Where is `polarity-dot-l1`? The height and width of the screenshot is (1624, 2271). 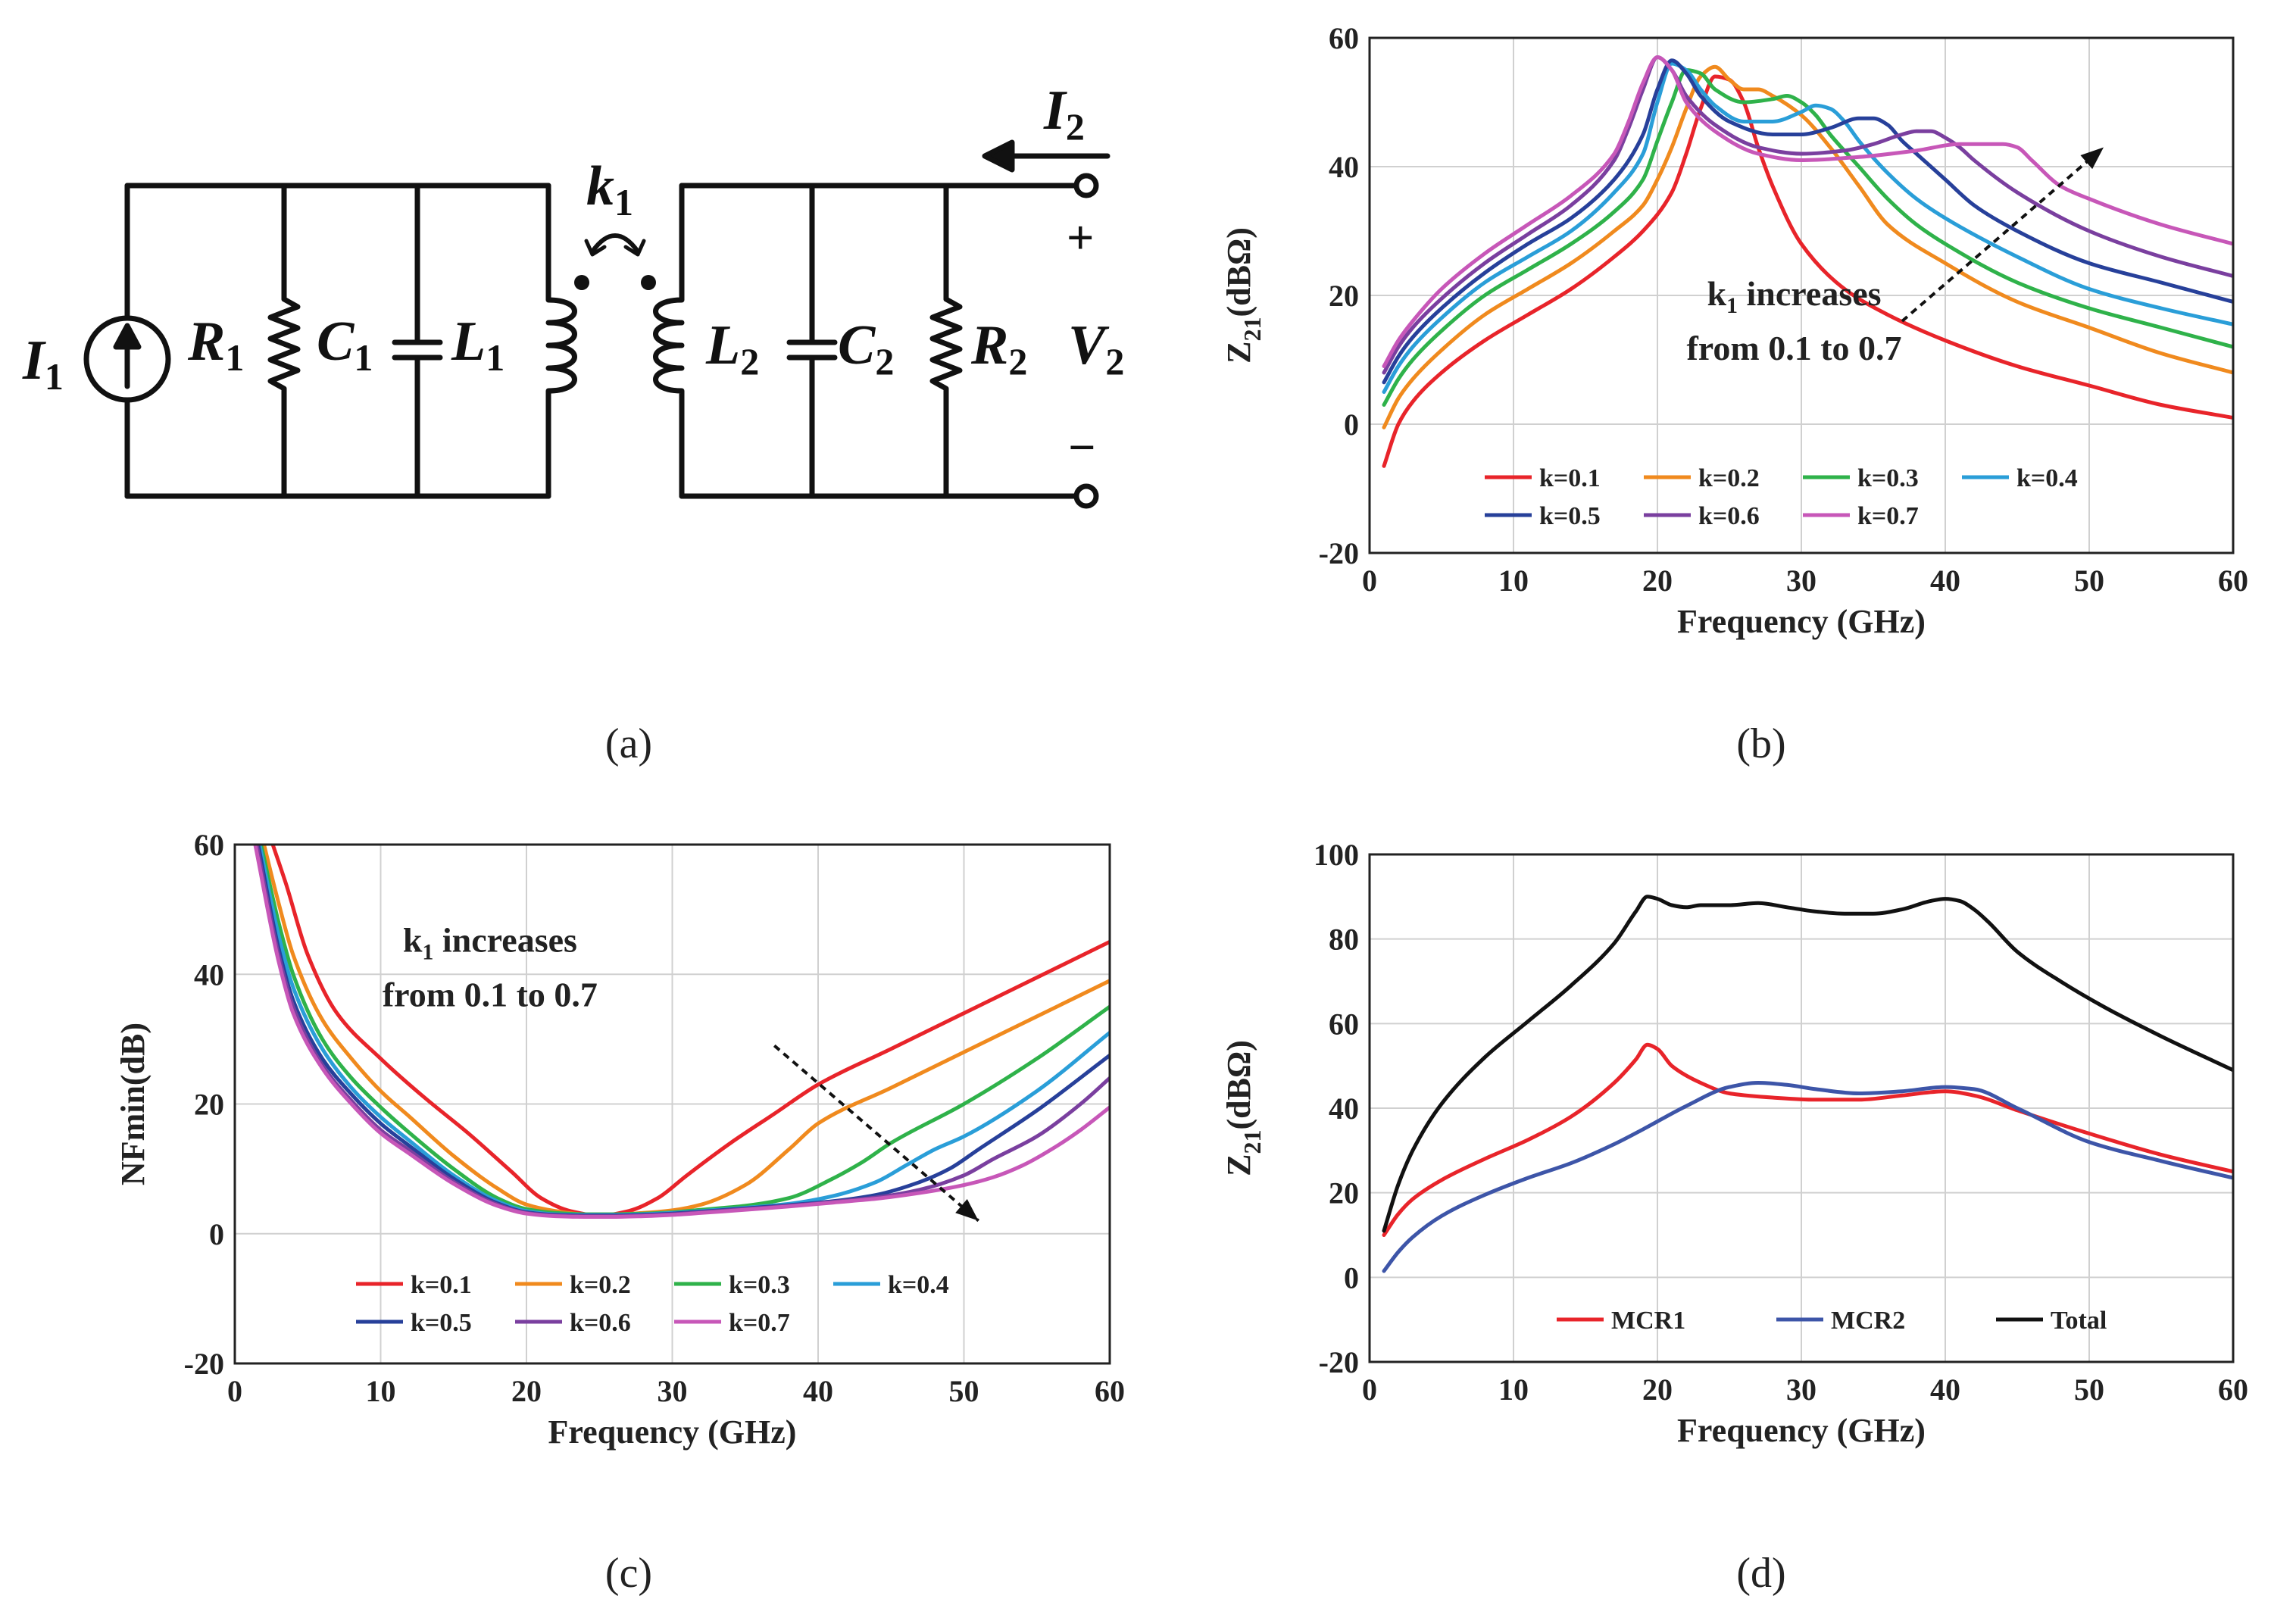 polarity-dot-l1 is located at coordinates (581, 282).